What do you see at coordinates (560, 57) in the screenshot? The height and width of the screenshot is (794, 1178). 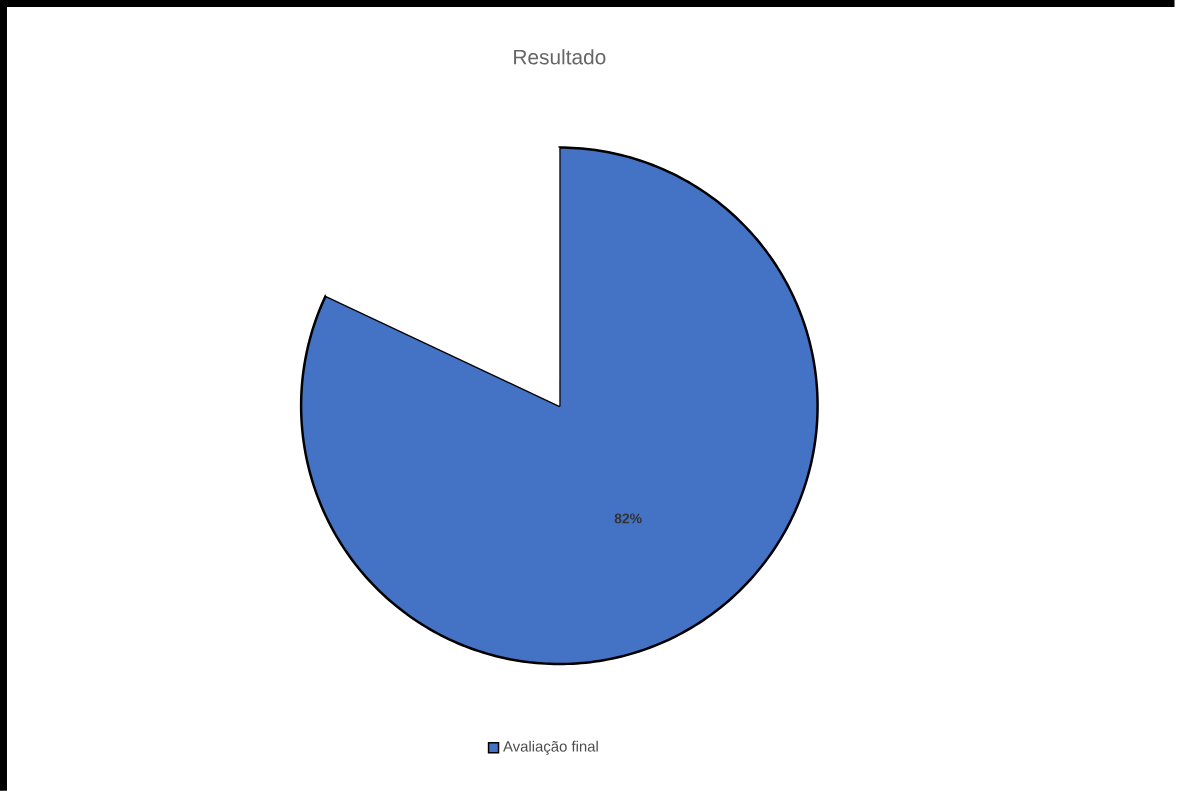 I see `chart-title: Resultado` at bounding box center [560, 57].